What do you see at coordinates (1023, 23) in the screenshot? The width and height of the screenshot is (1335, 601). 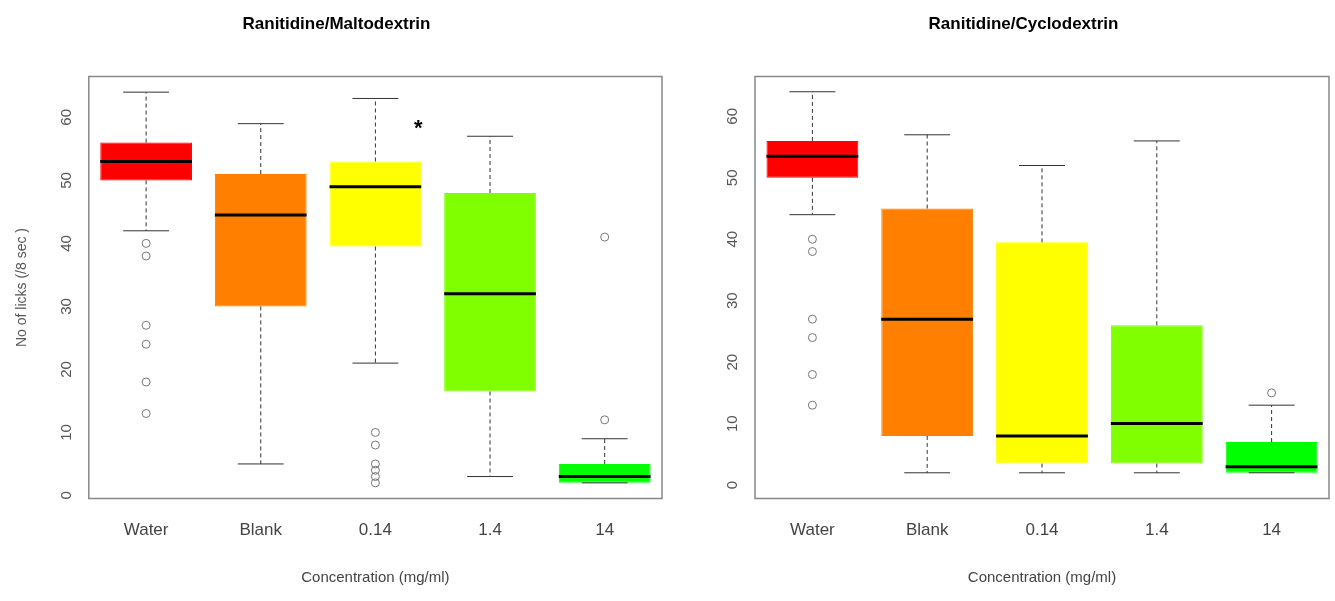 I see `chart-title: Ranitidine/Cyclodextrin` at bounding box center [1023, 23].